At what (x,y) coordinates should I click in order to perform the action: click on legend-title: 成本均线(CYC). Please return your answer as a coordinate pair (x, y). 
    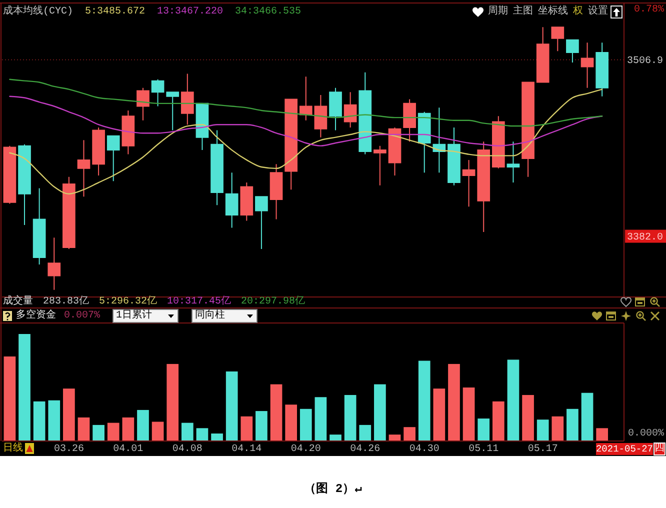
    Looking at the image, I should click on (38, 11).